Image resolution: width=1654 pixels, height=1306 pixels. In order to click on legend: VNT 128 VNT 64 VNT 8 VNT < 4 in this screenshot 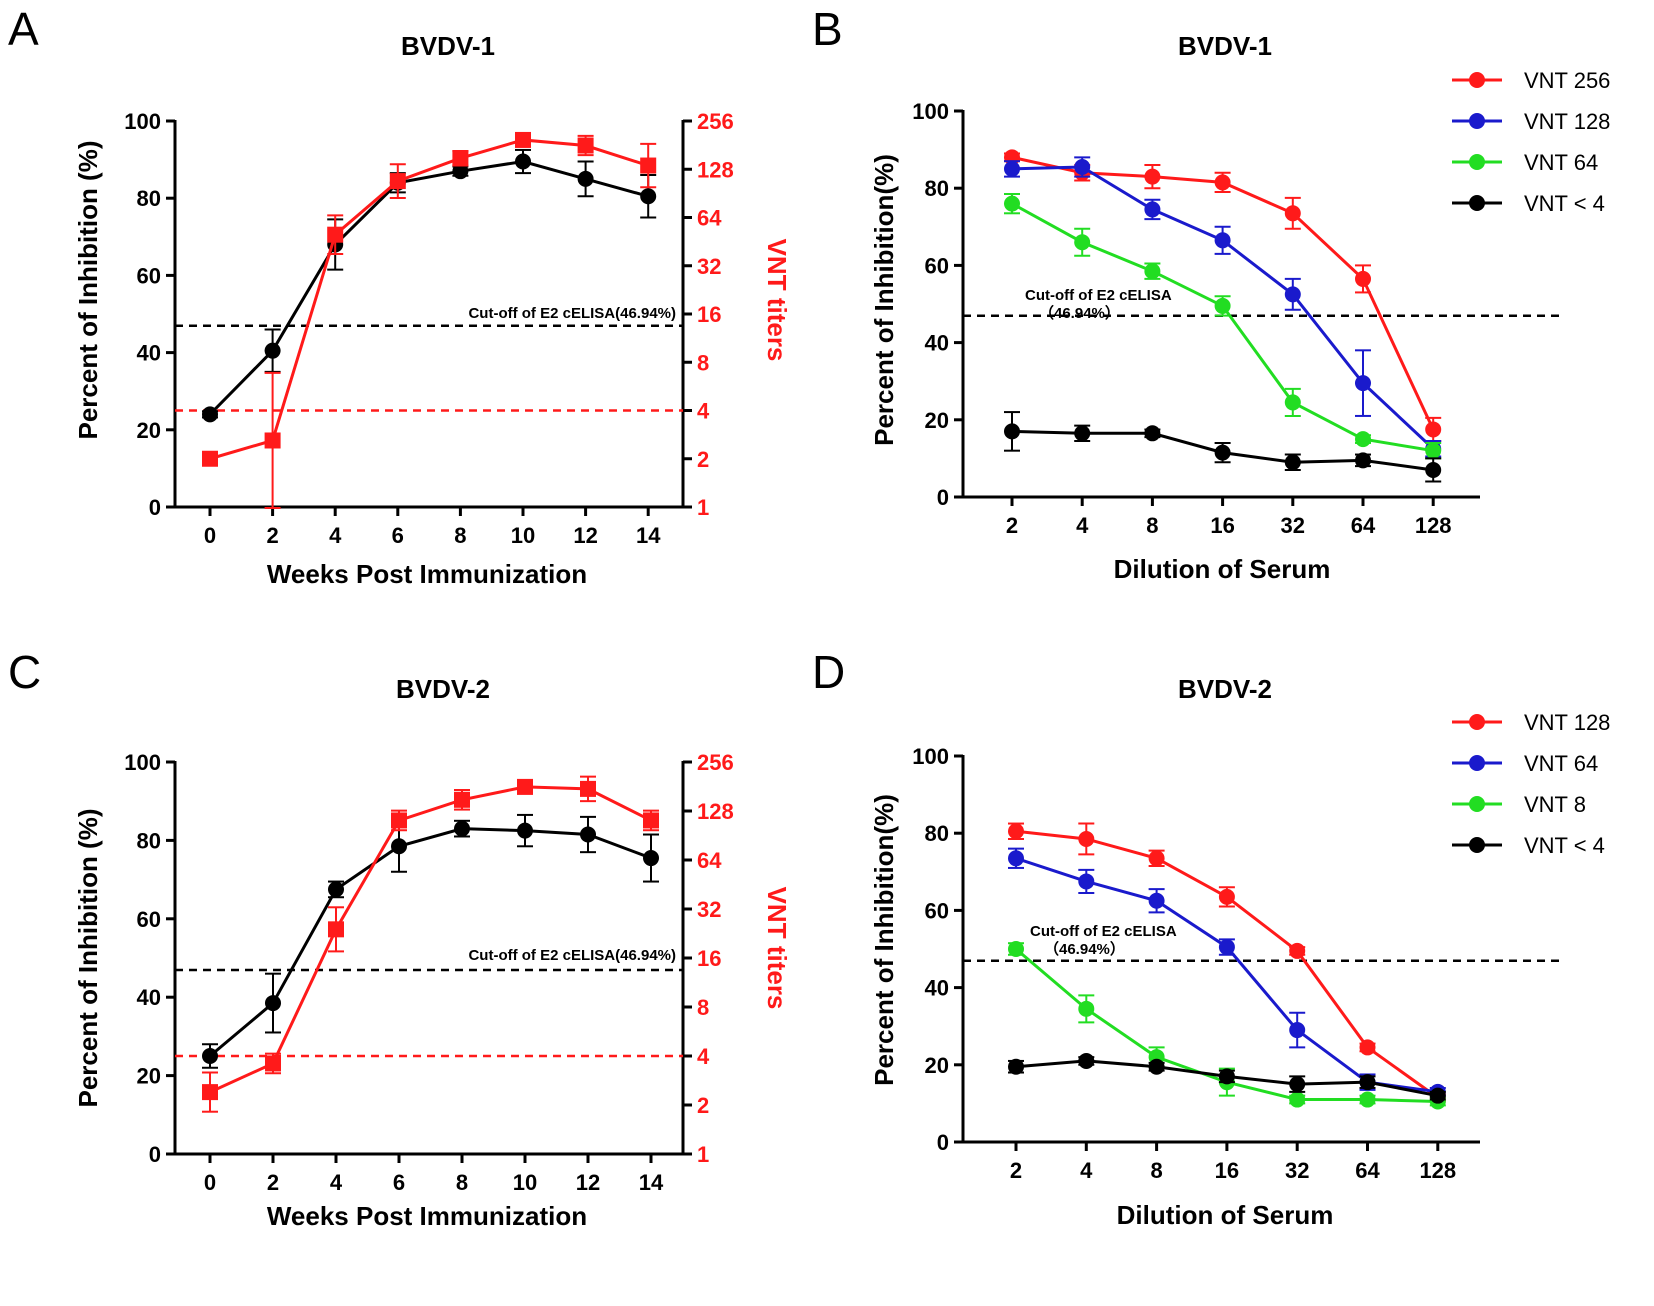, I will do `click(1531, 784)`.